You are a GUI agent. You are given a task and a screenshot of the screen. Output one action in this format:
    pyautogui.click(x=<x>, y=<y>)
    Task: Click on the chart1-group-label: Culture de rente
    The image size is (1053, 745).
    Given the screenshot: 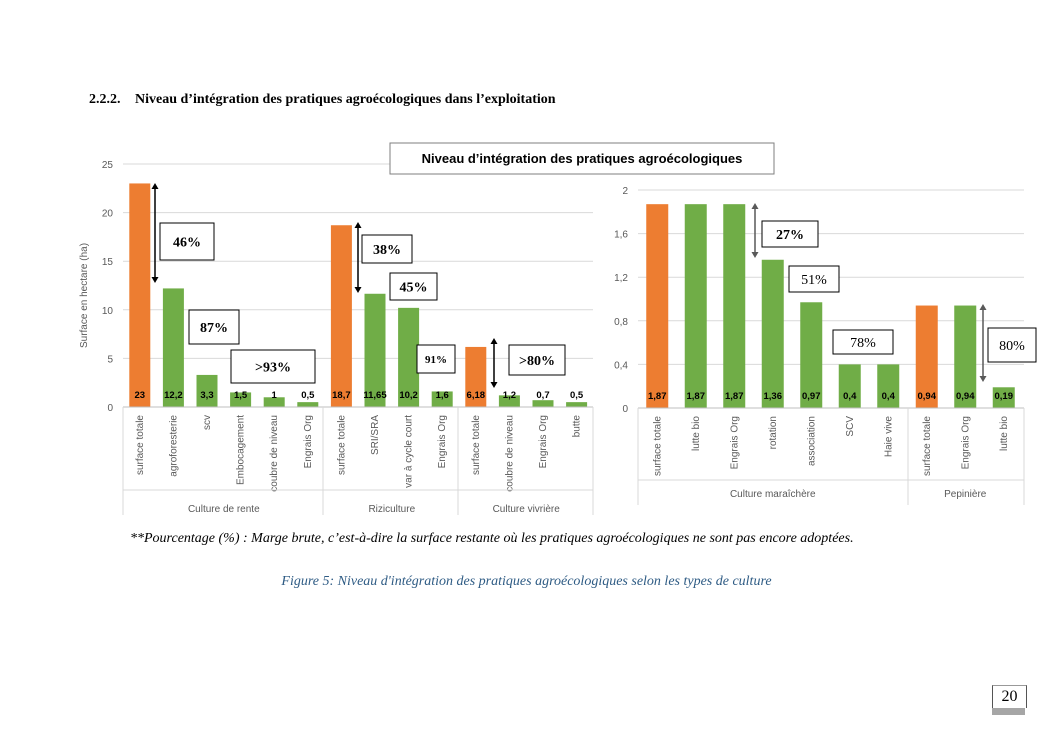 What is the action you would take?
    pyautogui.click(x=224, y=509)
    